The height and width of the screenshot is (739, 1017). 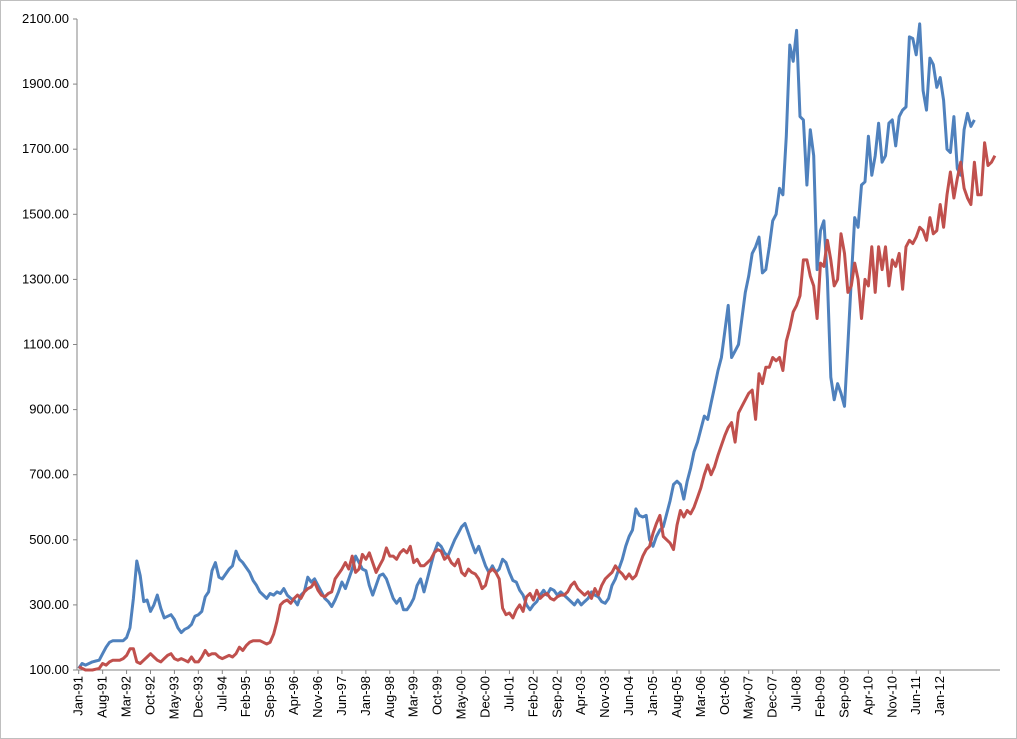 I want to click on x-tick-label: May-93, so click(x=173, y=697).